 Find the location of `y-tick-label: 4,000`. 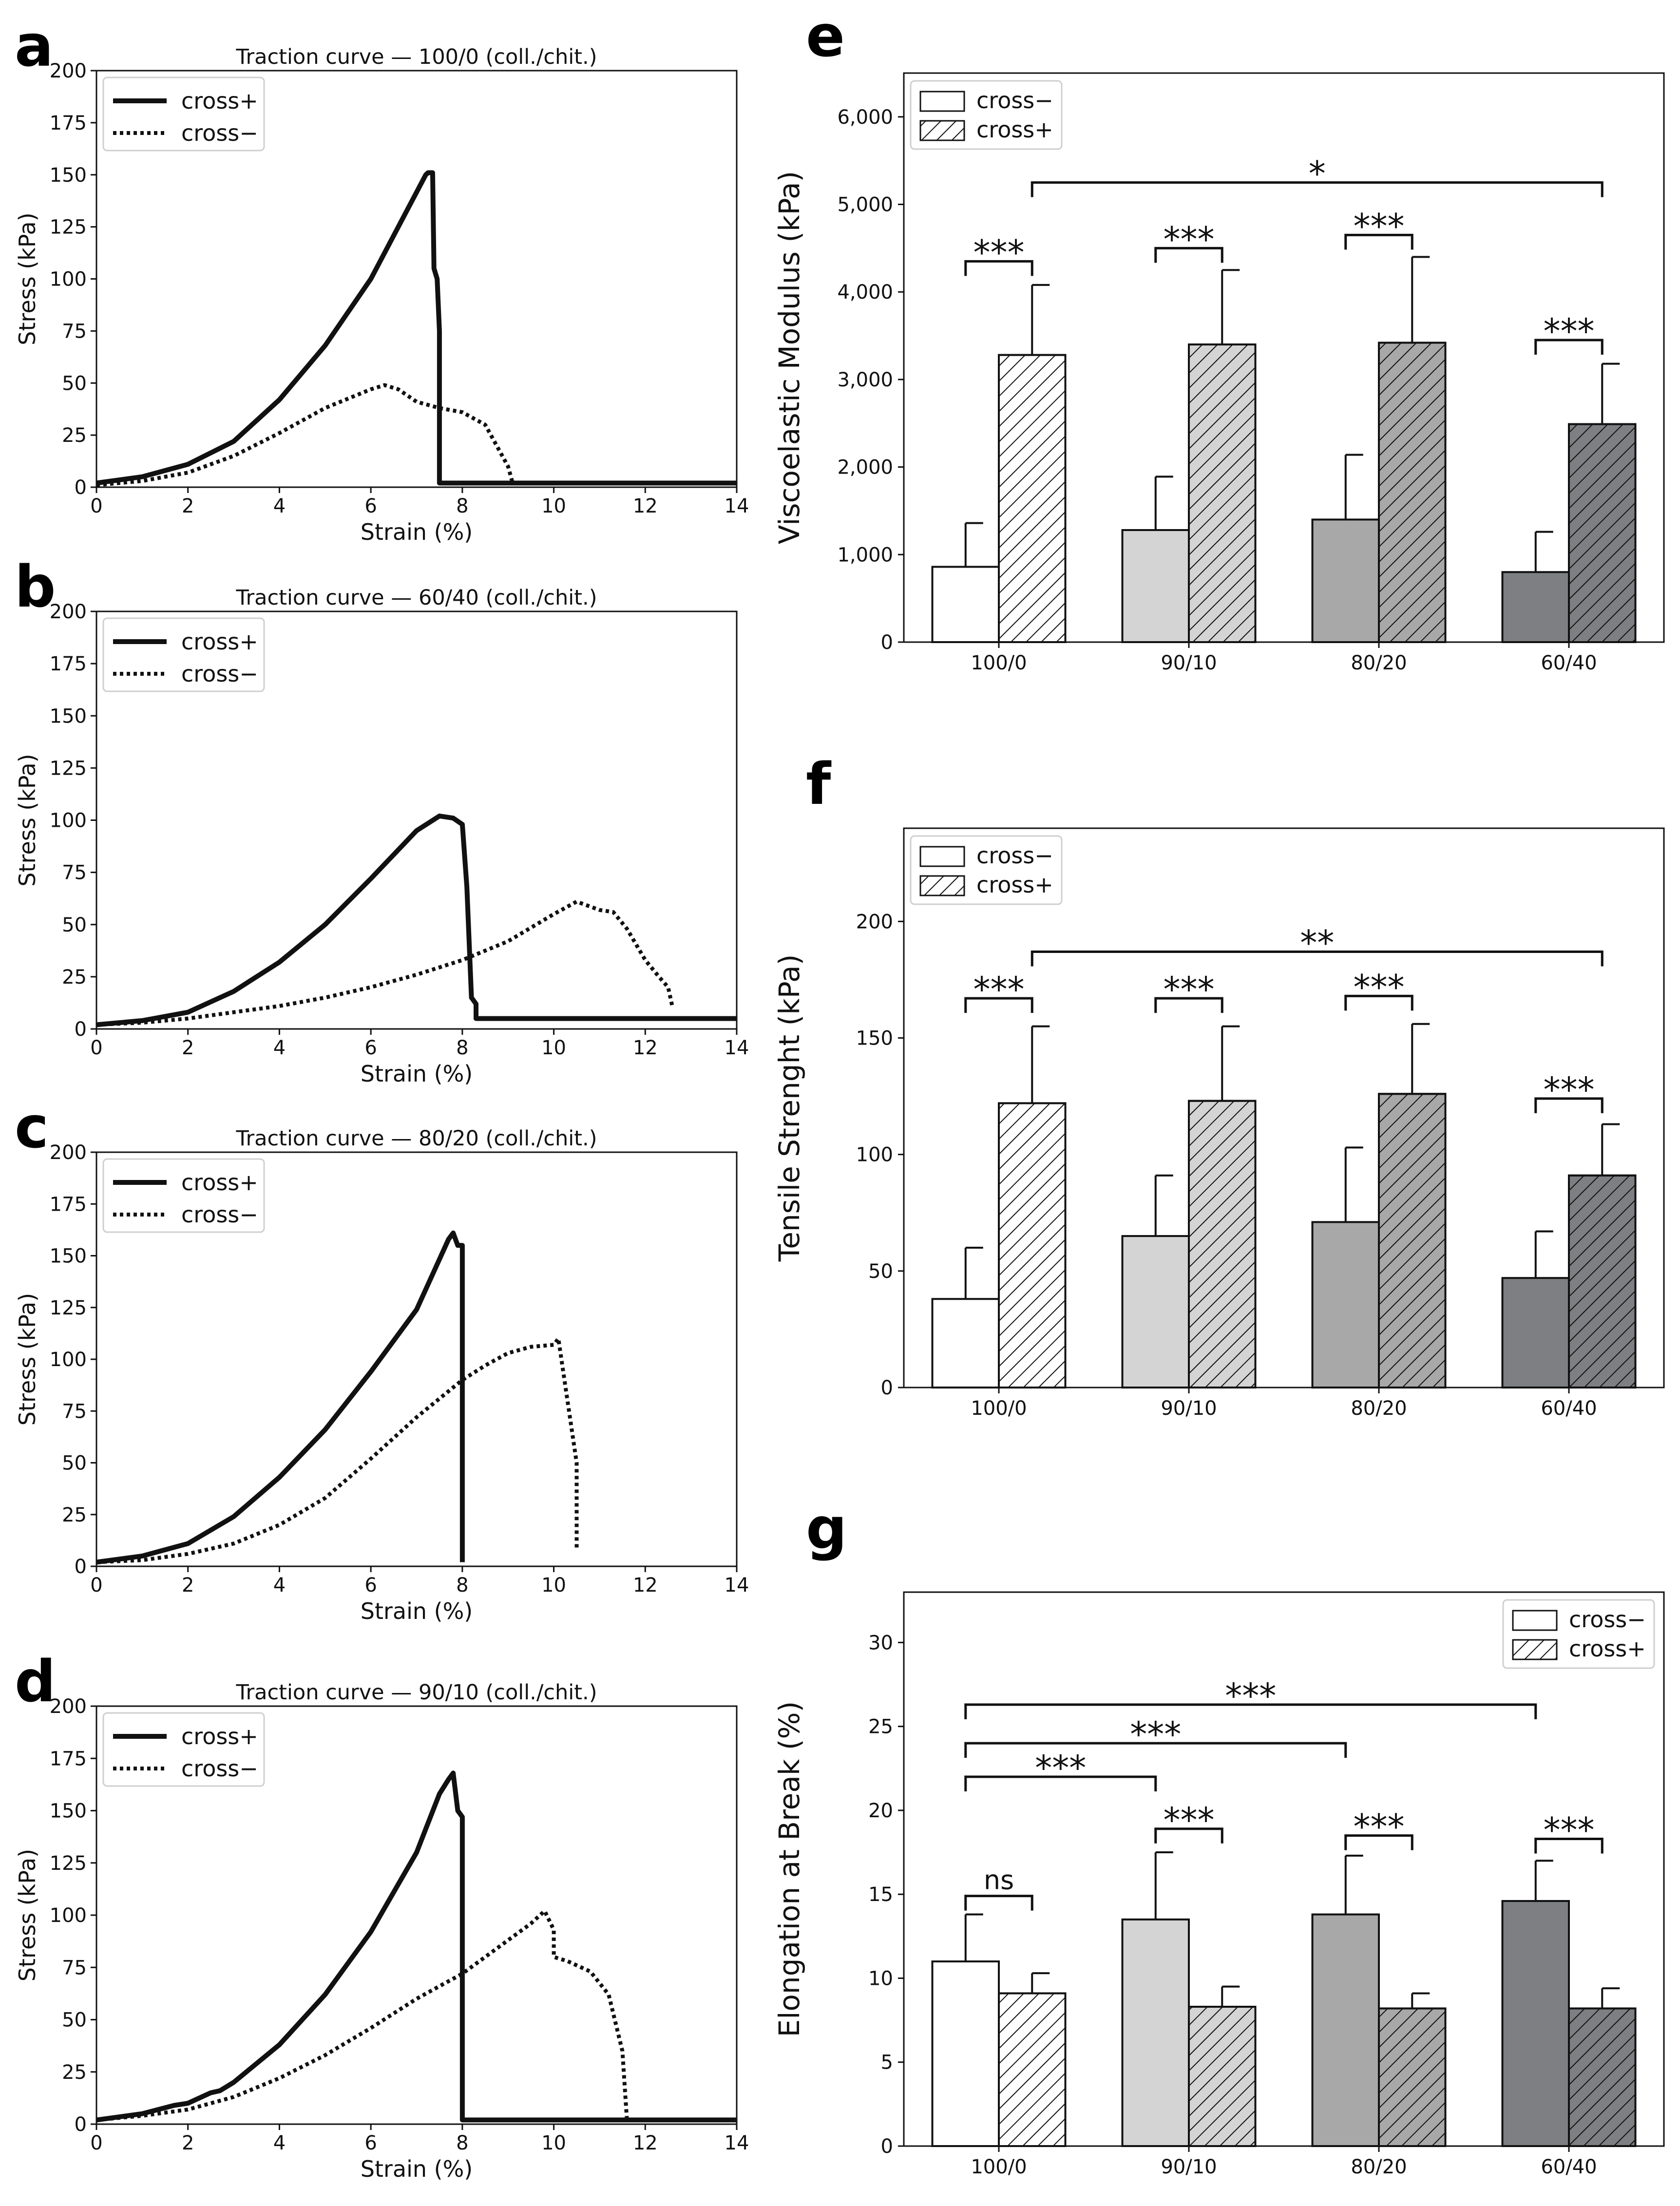

y-tick-label: 4,000 is located at coordinates (865, 293).